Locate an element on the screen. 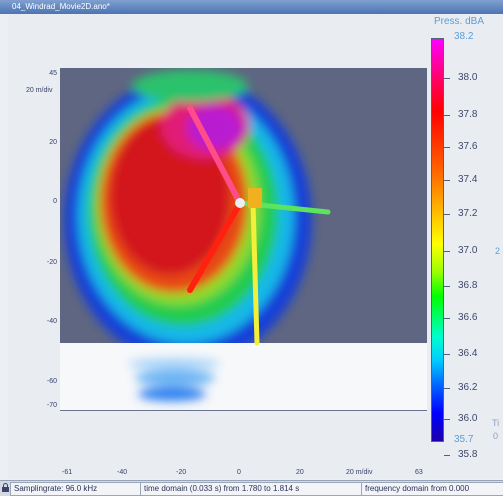 The image size is (503, 496). colorbar-label-37.0: 37.0 is located at coordinates (468, 250).